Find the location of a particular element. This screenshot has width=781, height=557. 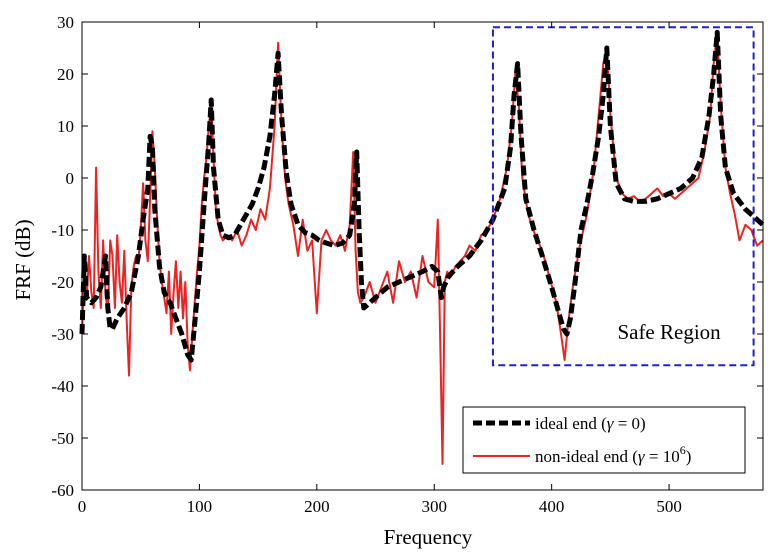

y-tick-label--20: -20 is located at coordinates (62, 282).